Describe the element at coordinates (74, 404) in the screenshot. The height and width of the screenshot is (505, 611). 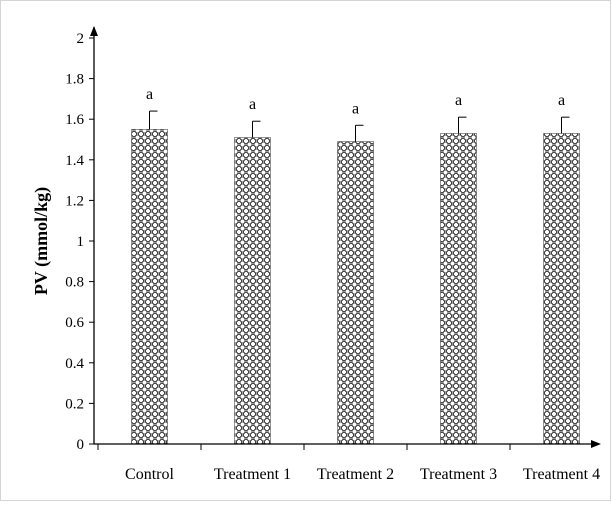
I see `y-tick-label: 0.2` at that location.